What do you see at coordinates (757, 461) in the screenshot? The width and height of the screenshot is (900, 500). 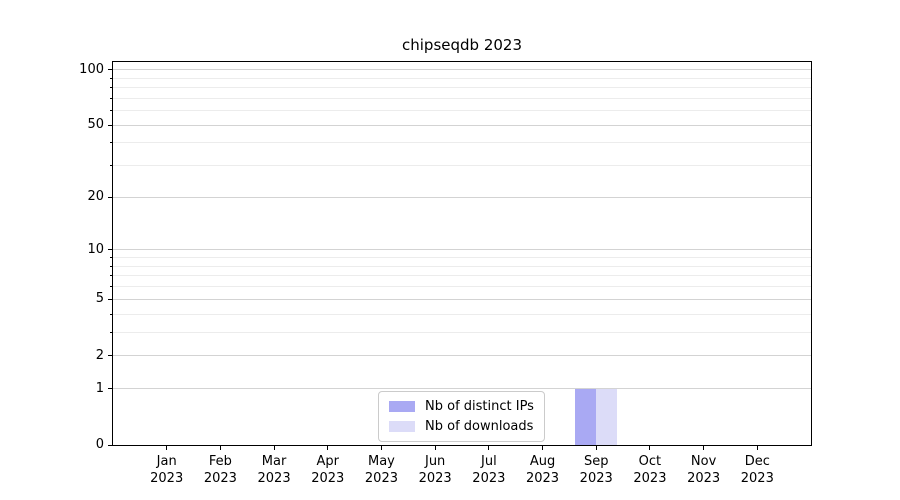 I see `x-tick-month: Dec` at bounding box center [757, 461].